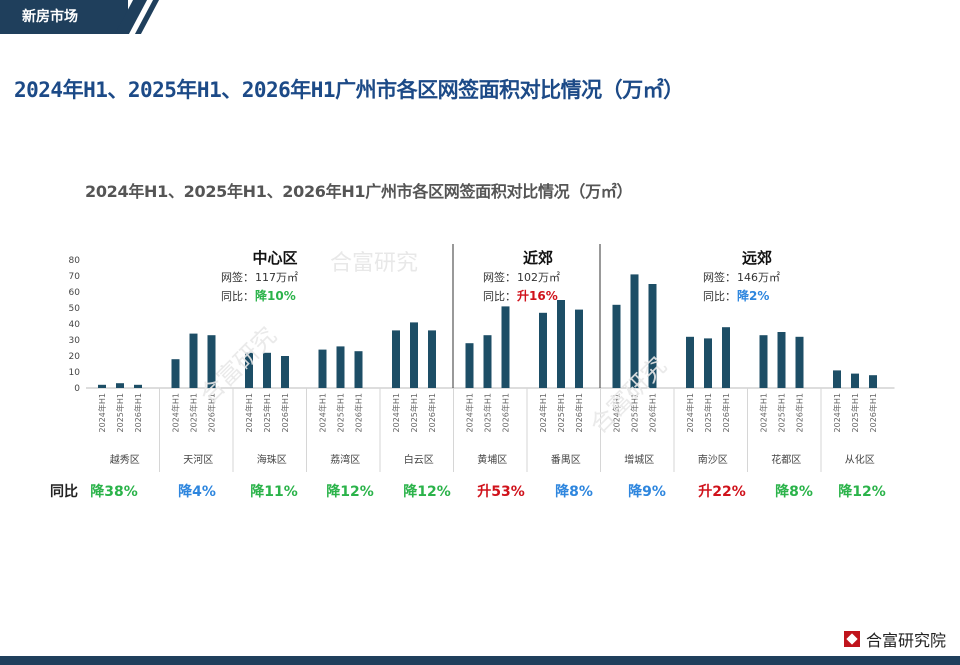  What do you see at coordinates (757, 258) in the screenshot?
I see `group-title: 远郊` at bounding box center [757, 258].